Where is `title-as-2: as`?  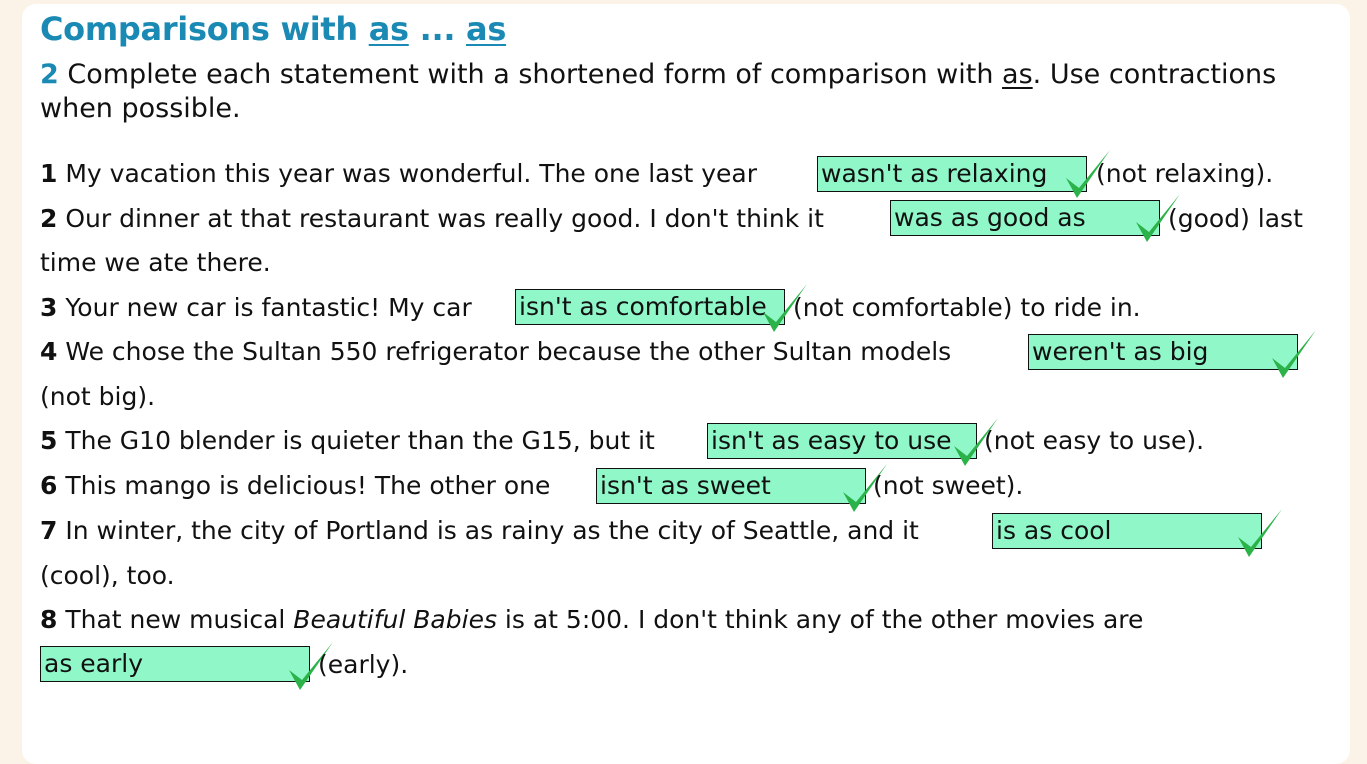 title-as-2: as is located at coordinates (486, 29).